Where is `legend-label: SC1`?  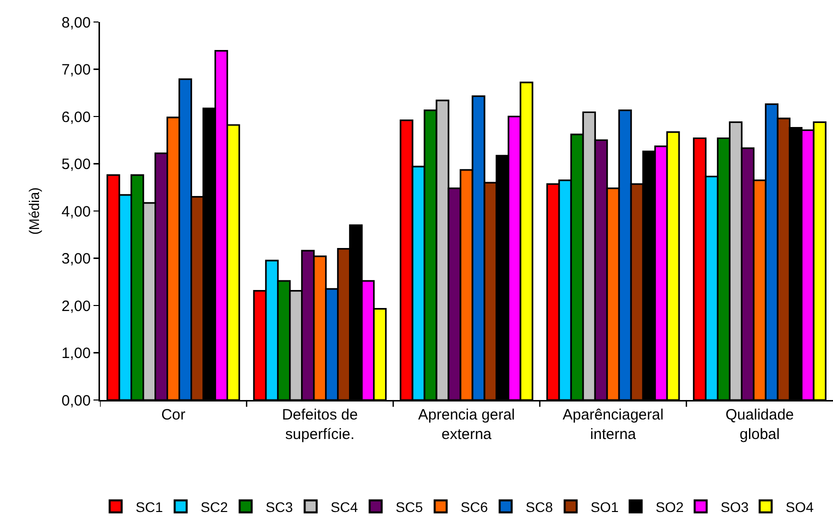
legend-label: SC1 is located at coordinates (150, 506).